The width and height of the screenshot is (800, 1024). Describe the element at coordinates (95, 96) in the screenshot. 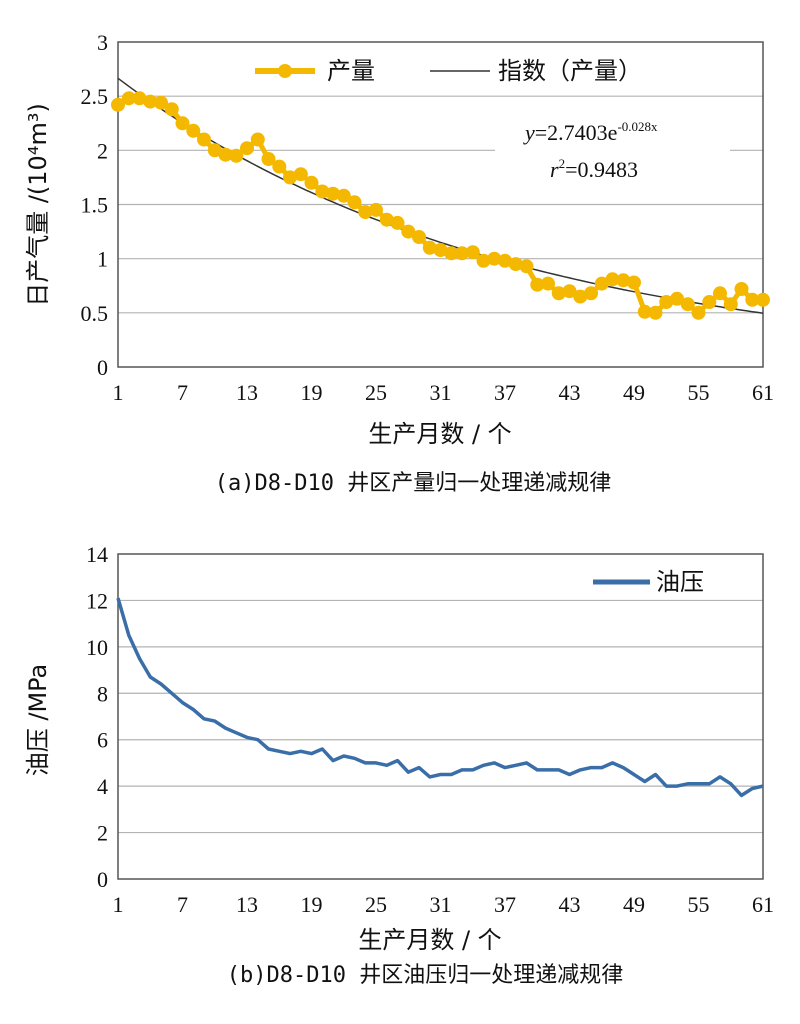

I see `y-tick-label: 2.5` at that location.